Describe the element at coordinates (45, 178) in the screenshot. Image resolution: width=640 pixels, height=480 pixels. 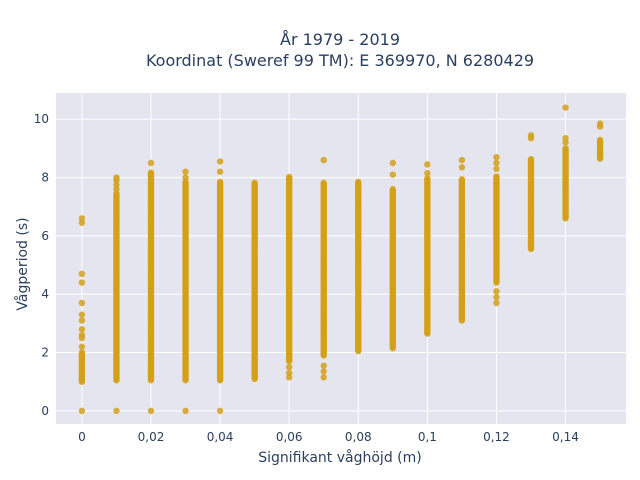
I see `y-tick-label: 8` at that location.